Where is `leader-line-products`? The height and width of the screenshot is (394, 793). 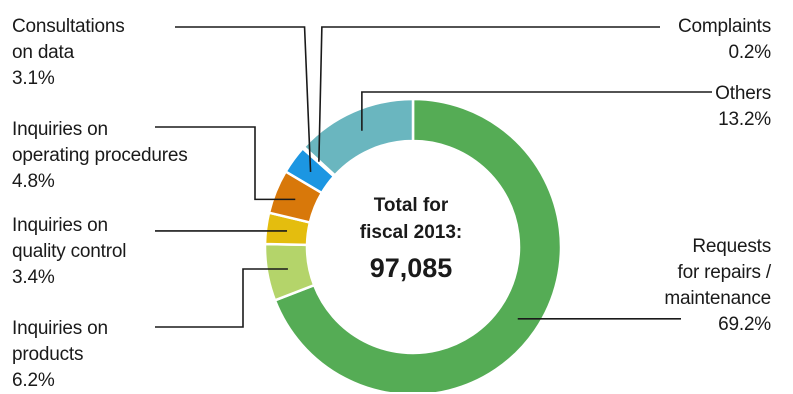
leader-line-products is located at coordinates (221, 298).